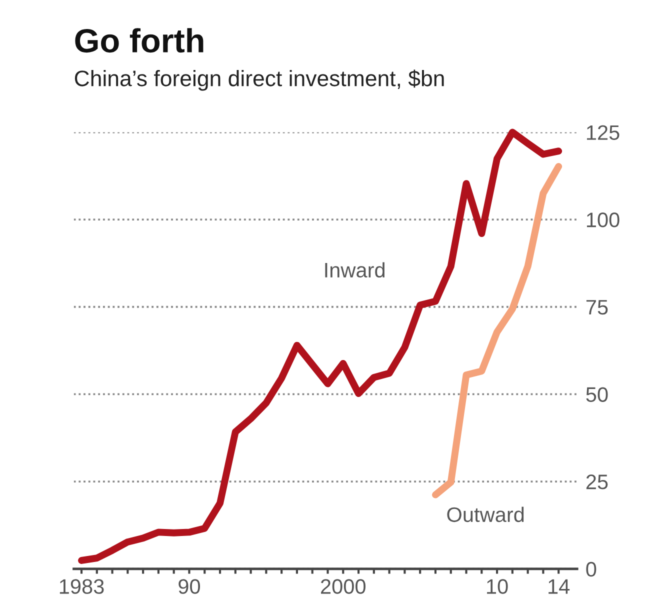 This screenshot has width=671, height=615. Describe the element at coordinates (497, 586) in the screenshot. I see `x-tick-label: 10` at that location.